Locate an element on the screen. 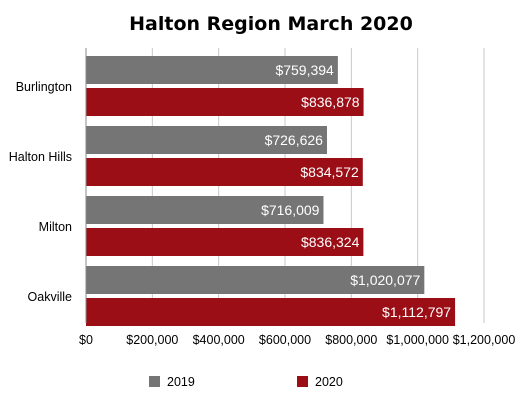  legend-label: 2020 is located at coordinates (329, 382).